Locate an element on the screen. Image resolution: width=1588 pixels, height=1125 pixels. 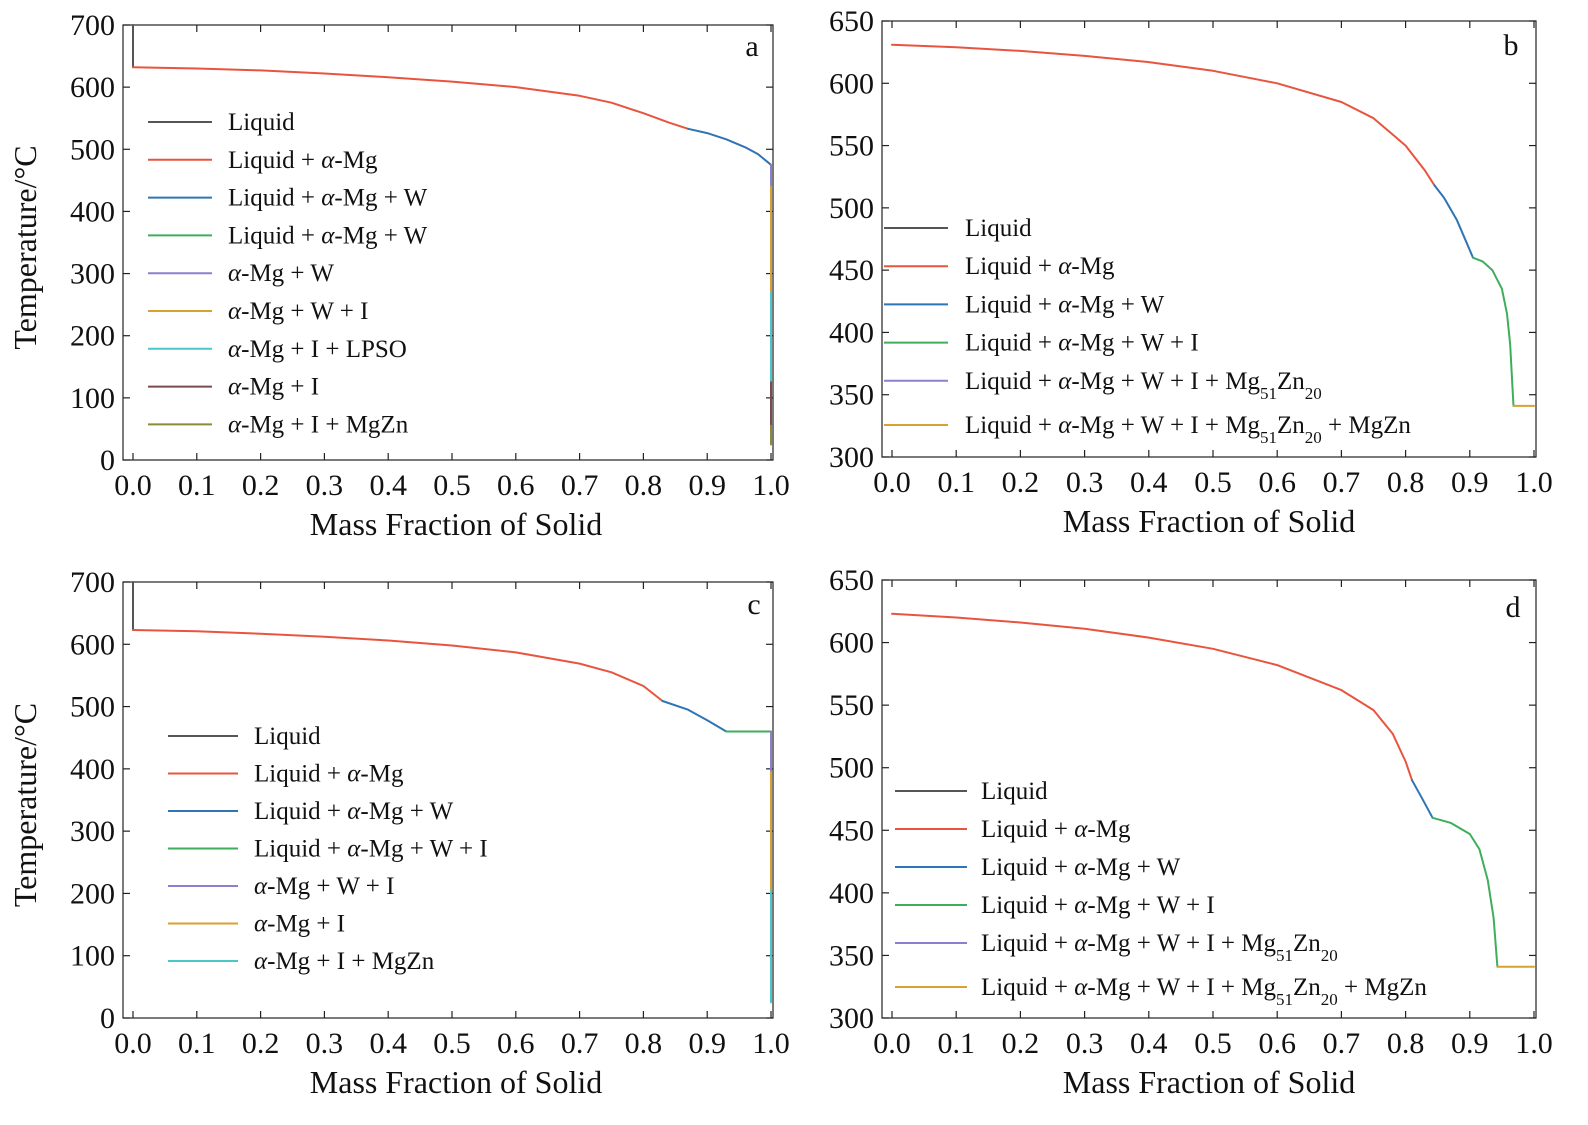
y-tick-label: 300 is located at coordinates (92, 274).